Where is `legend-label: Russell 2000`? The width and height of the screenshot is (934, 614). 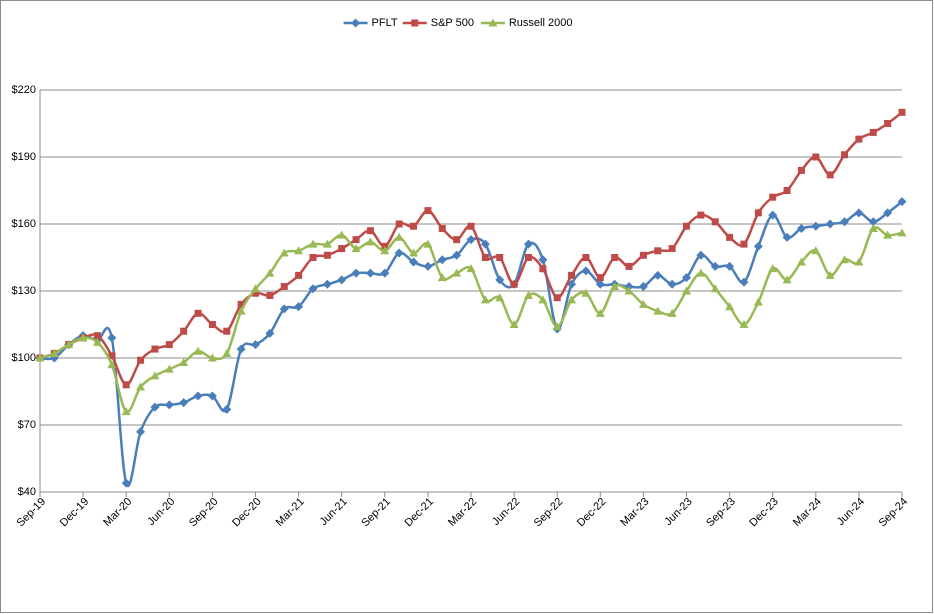
legend-label: Russell 2000 is located at coordinates (541, 23).